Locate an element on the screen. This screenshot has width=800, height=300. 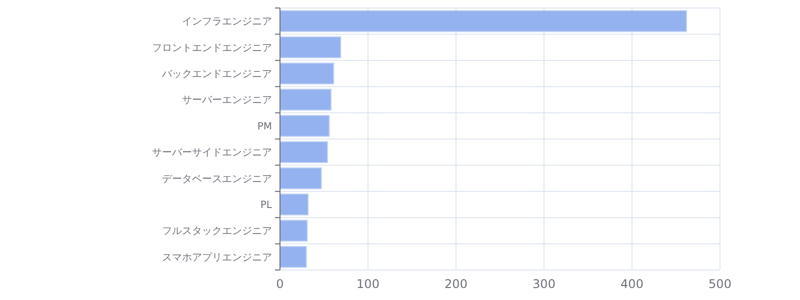
x-tick-label: 200 is located at coordinates (456, 284).